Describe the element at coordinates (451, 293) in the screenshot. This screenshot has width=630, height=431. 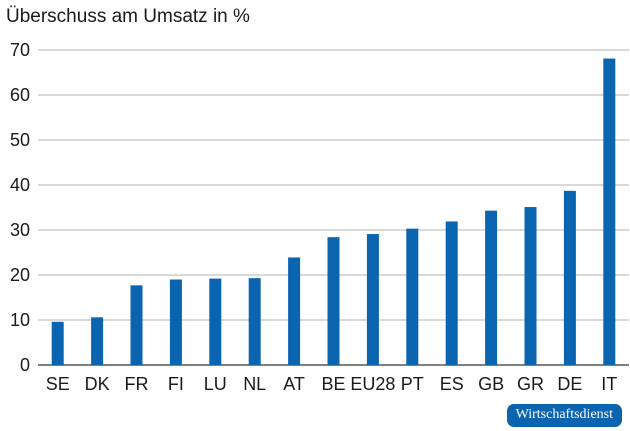
I see `bar-es` at that location.